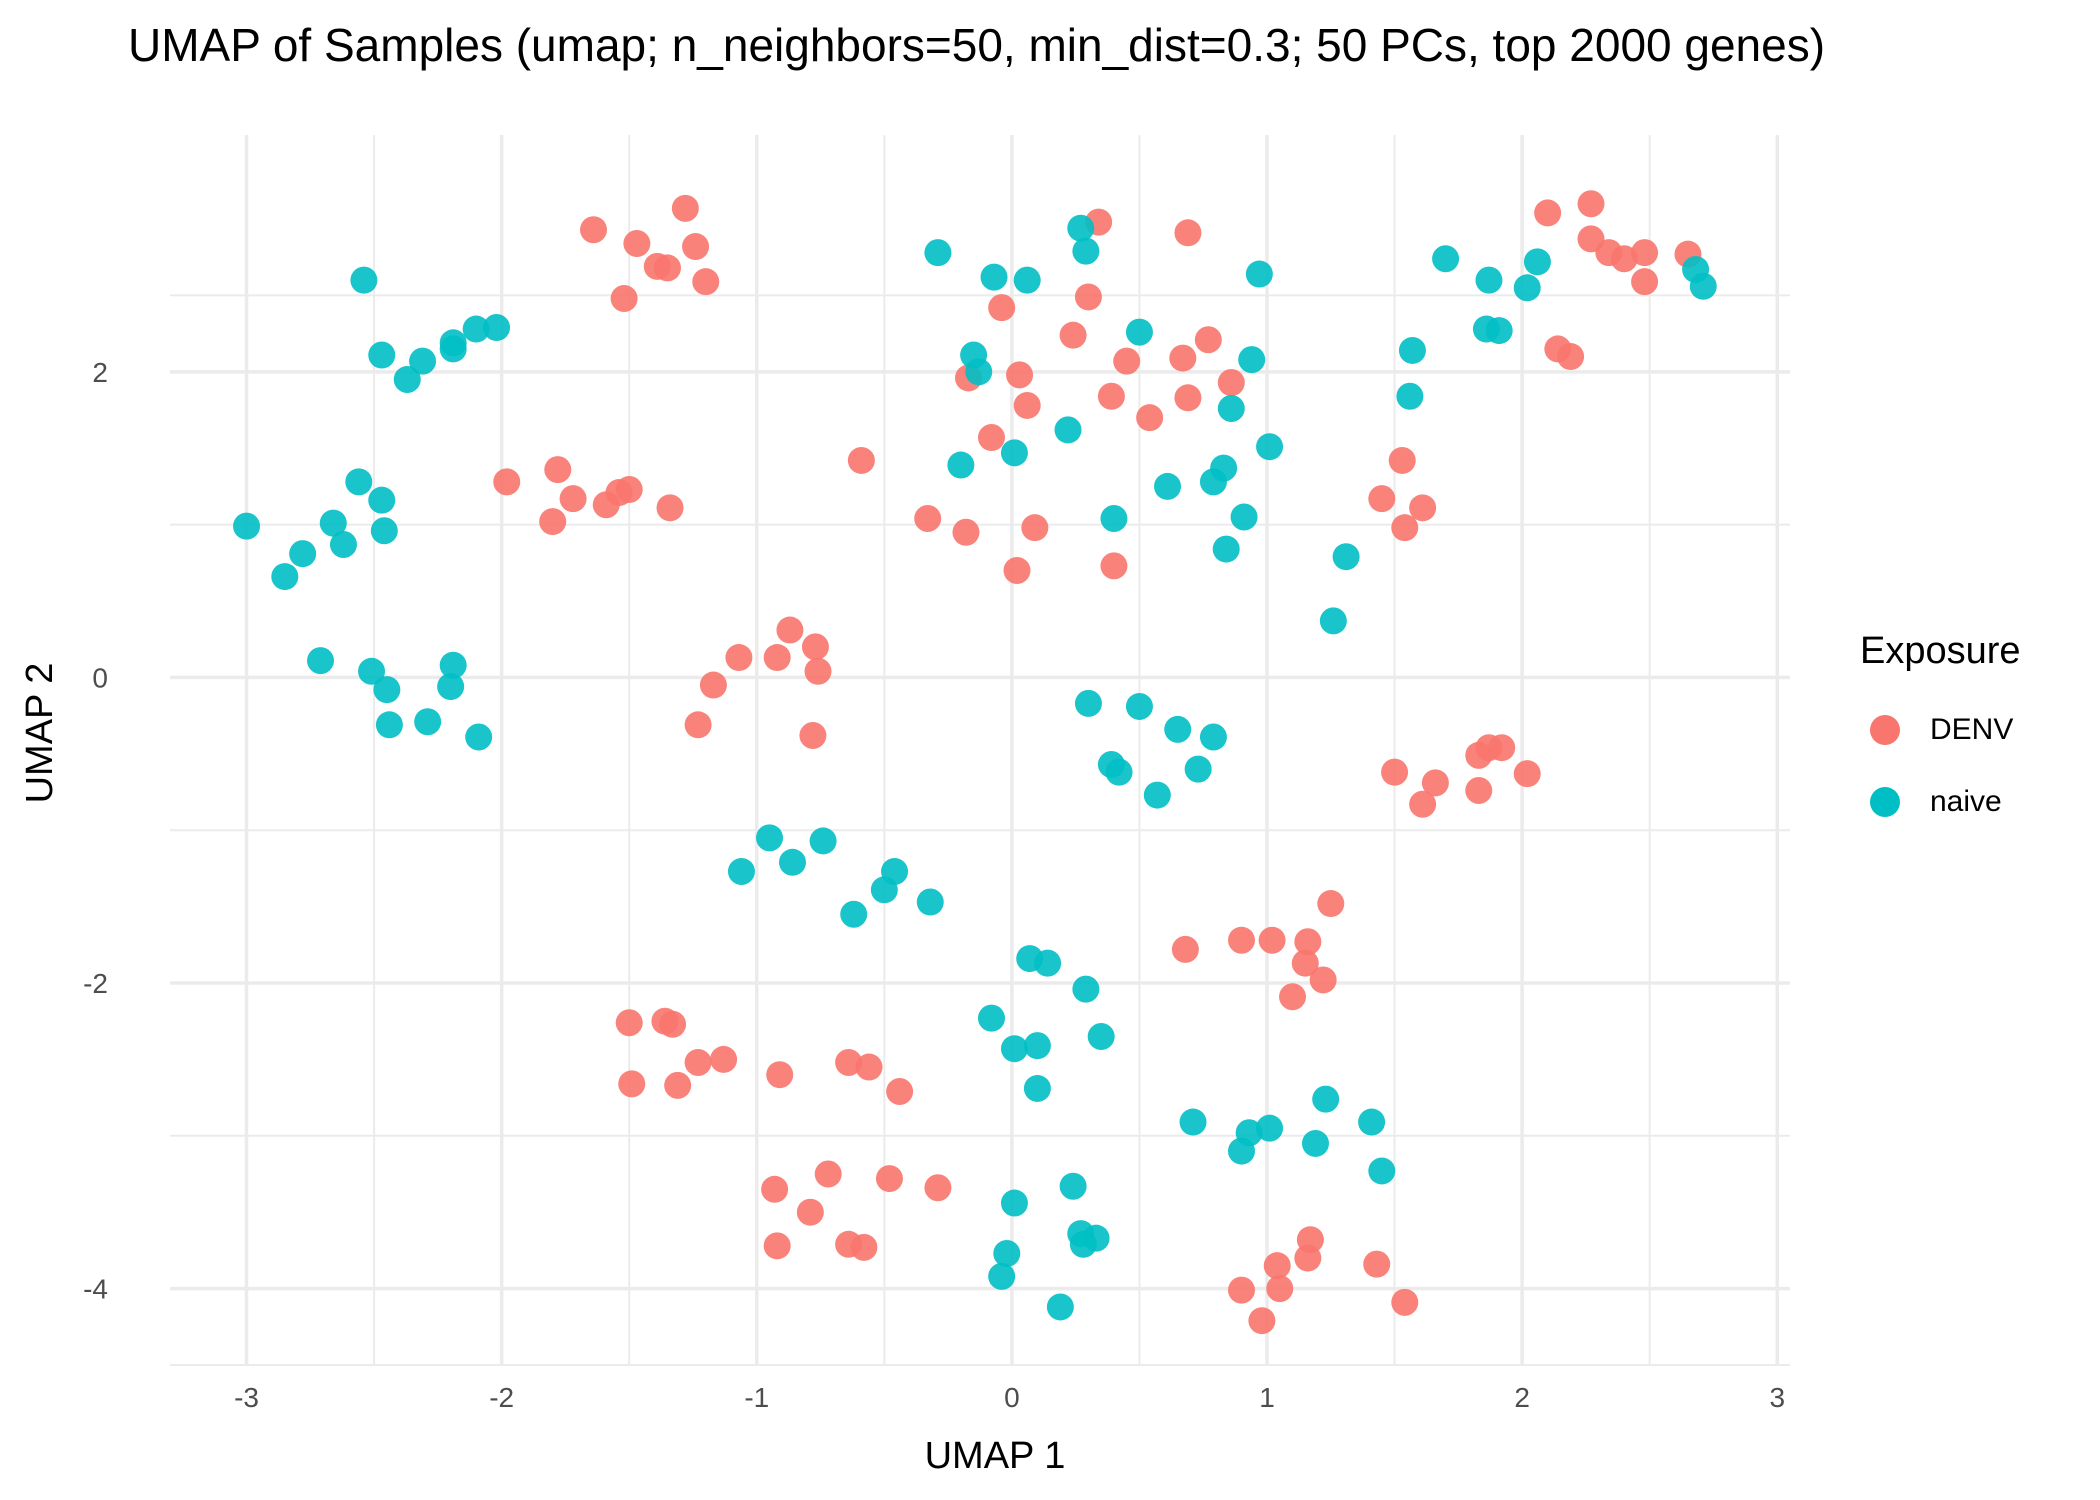  What do you see at coordinates (501, 1397) in the screenshot?
I see `x-tick-label: -2` at bounding box center [501, 1397].